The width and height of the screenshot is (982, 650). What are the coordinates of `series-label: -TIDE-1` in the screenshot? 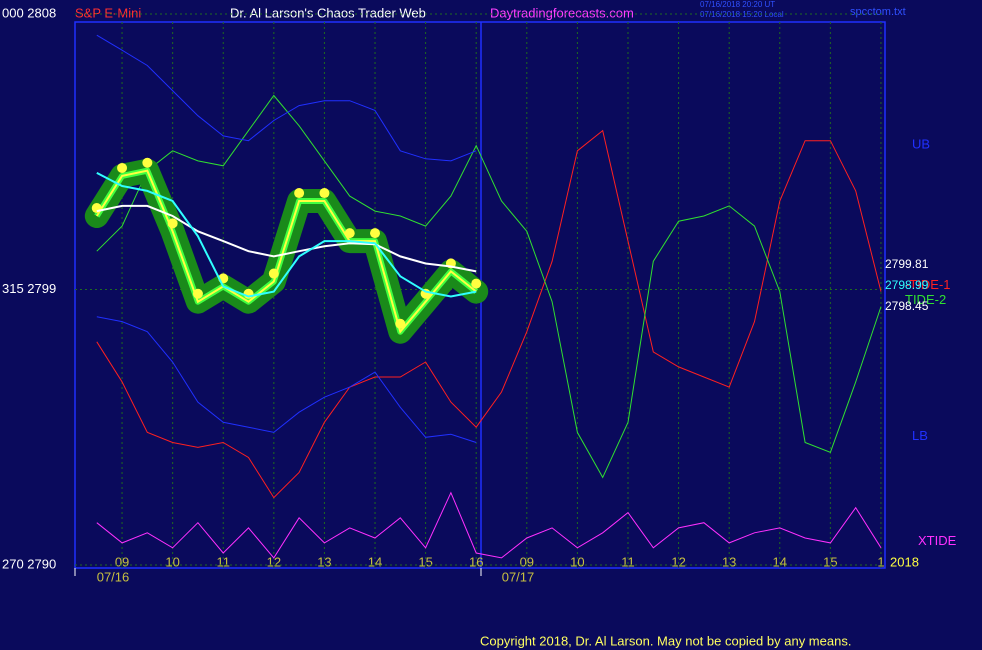 It's located at (928, 284).